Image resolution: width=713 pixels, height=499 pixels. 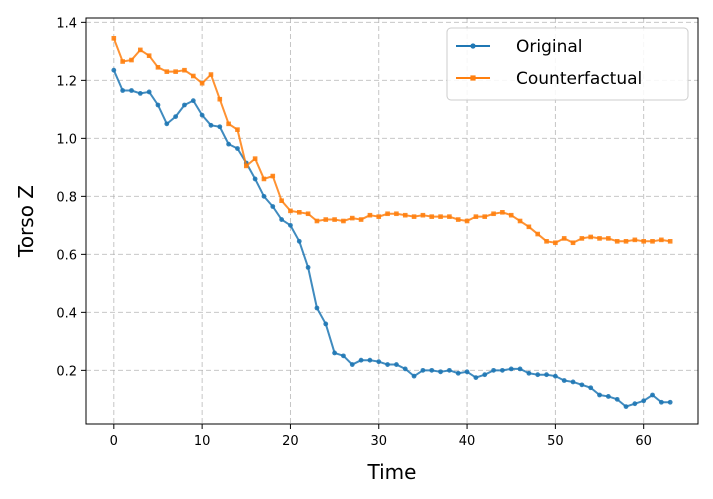 I want to click on y-tick-label: 1.4, so click(x=66, y=23).